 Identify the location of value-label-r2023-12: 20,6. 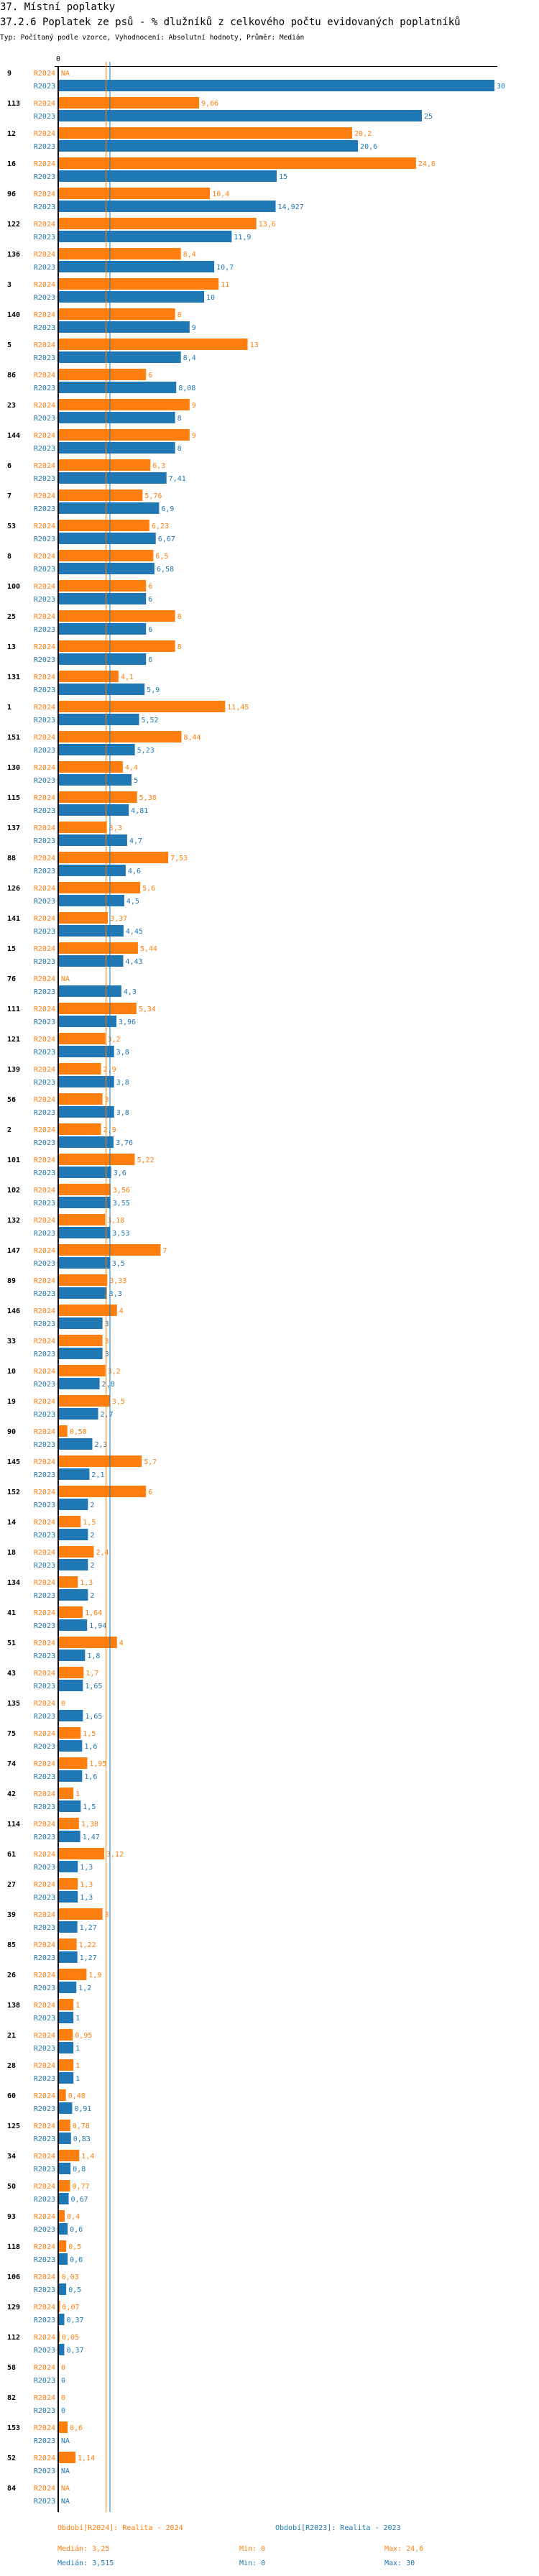
(369, 147).